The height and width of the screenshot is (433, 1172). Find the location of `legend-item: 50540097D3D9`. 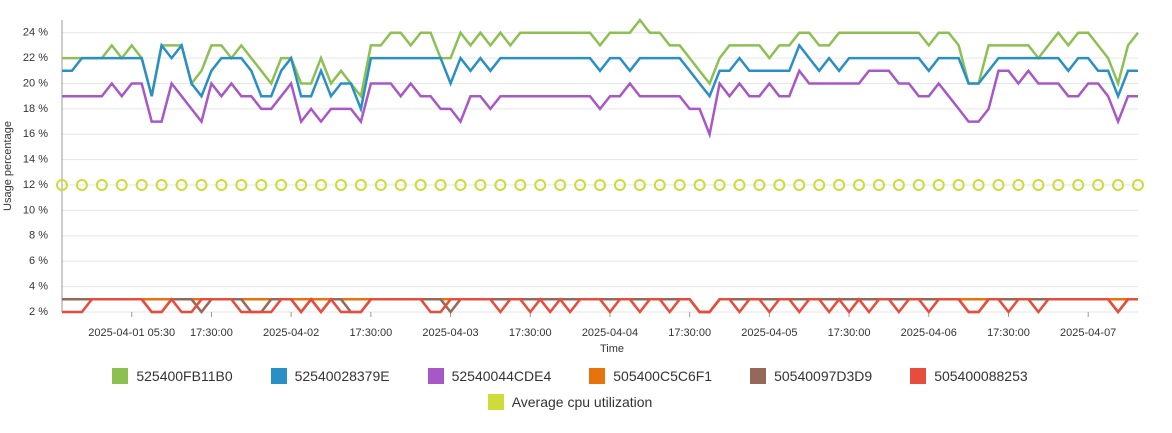

legend-item: 50540097D3D9 is located at coordinates (811, 376).